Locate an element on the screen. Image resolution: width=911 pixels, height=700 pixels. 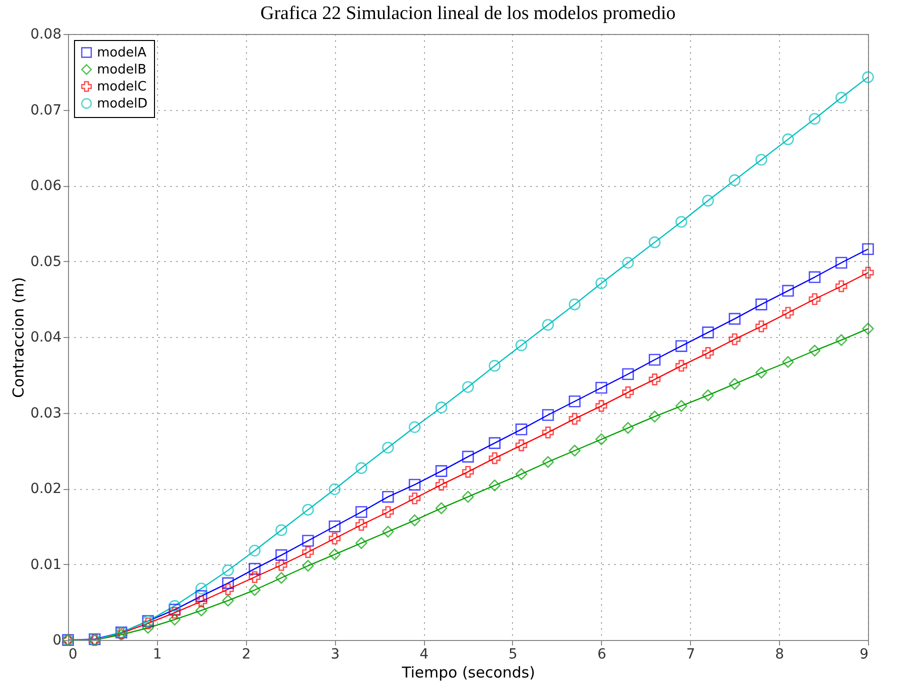
x-tick-label: 7 is located at coordinates (691, 654).